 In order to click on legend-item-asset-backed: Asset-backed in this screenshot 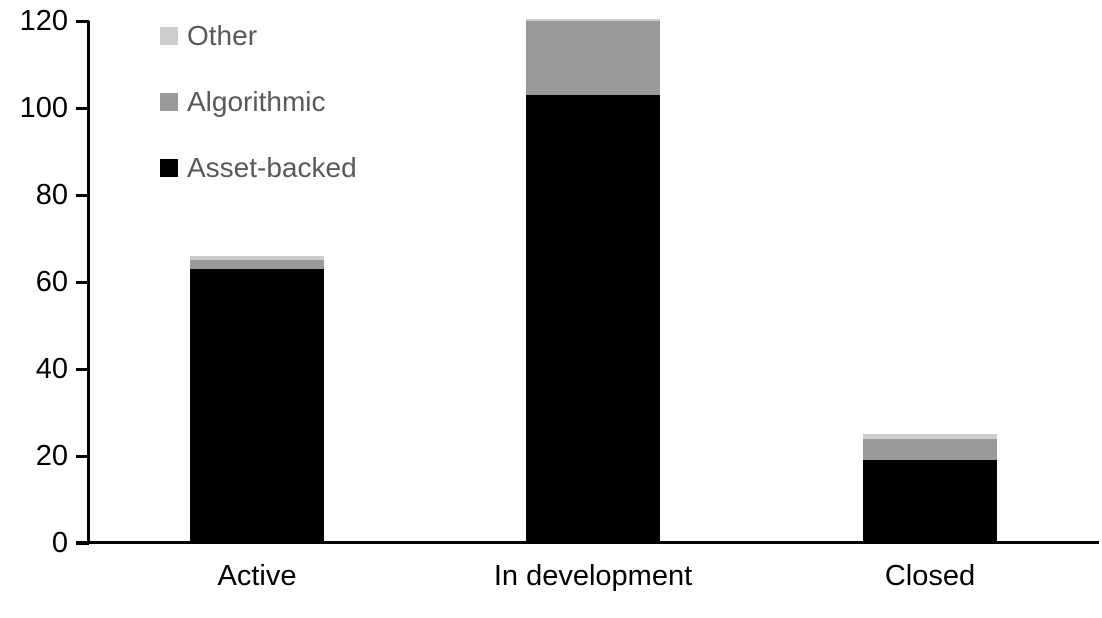, I will do `click(258, 168)`.